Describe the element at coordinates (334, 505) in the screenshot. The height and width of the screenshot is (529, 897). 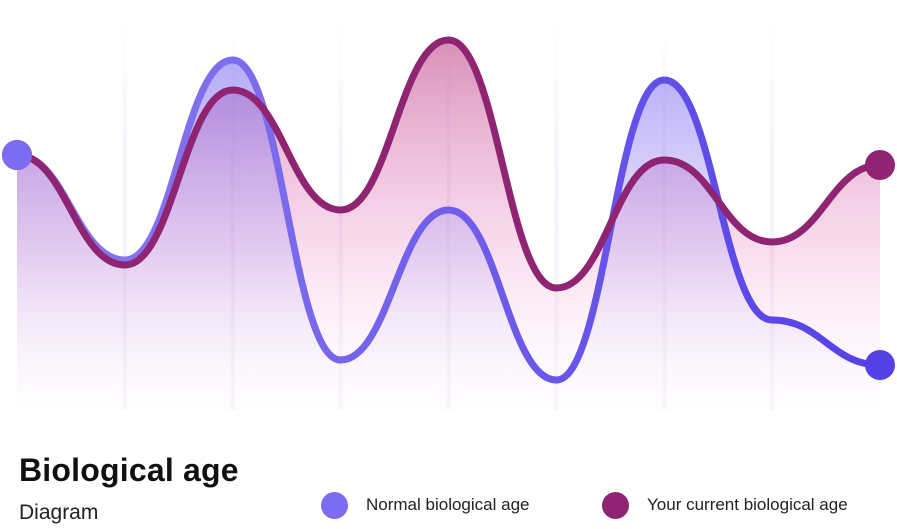
I see `legend-swatch-normal` at that location.